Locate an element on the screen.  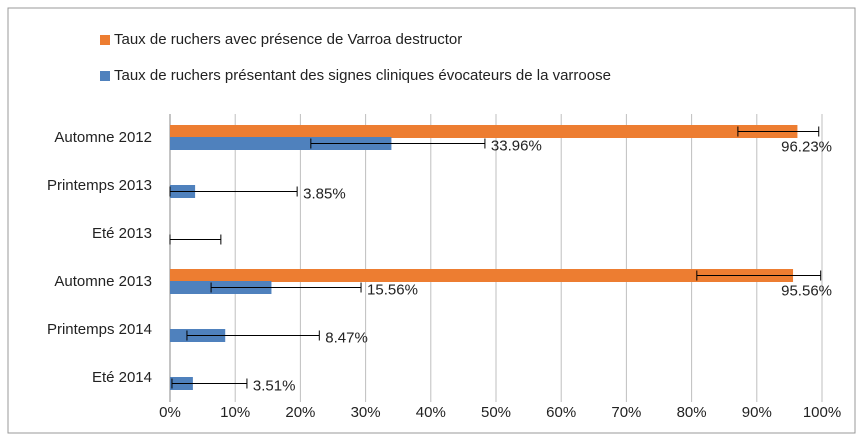
data-label: 96.23% is located at coordinates (806, 146).